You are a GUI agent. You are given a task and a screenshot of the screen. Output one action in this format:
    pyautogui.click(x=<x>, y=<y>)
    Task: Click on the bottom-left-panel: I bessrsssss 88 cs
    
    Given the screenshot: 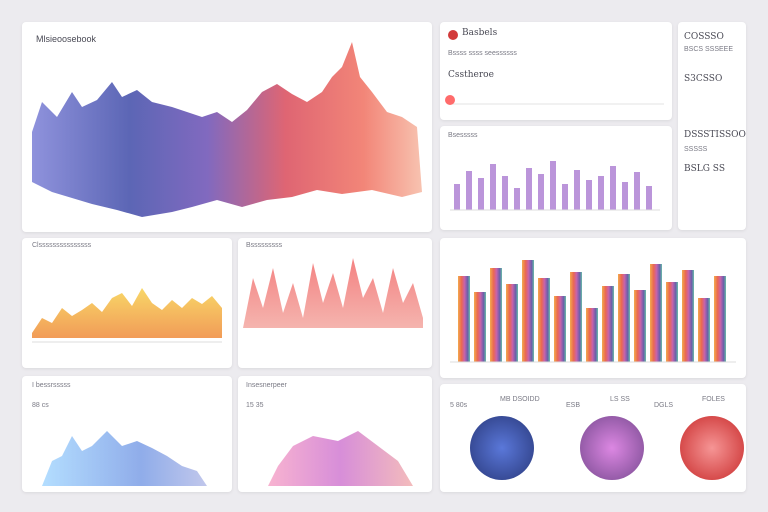 What is the action you would take?
    pyautogui.click(x=127, y=434)
    